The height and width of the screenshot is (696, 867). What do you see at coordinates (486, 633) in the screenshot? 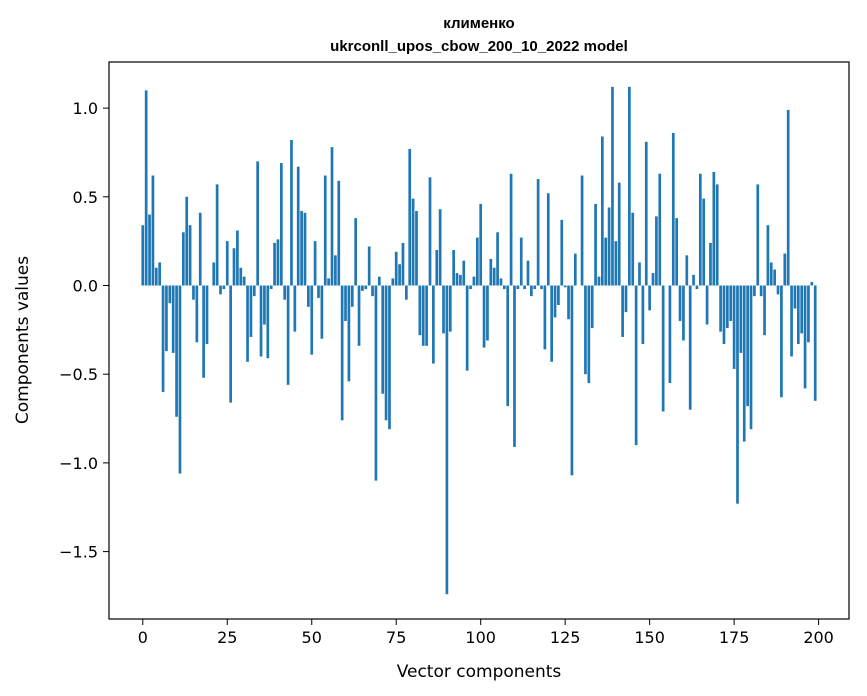
I see `x-axis-ticks: 0 25 50 75 100 125 150 175 200` at bounding box center [486, 633].